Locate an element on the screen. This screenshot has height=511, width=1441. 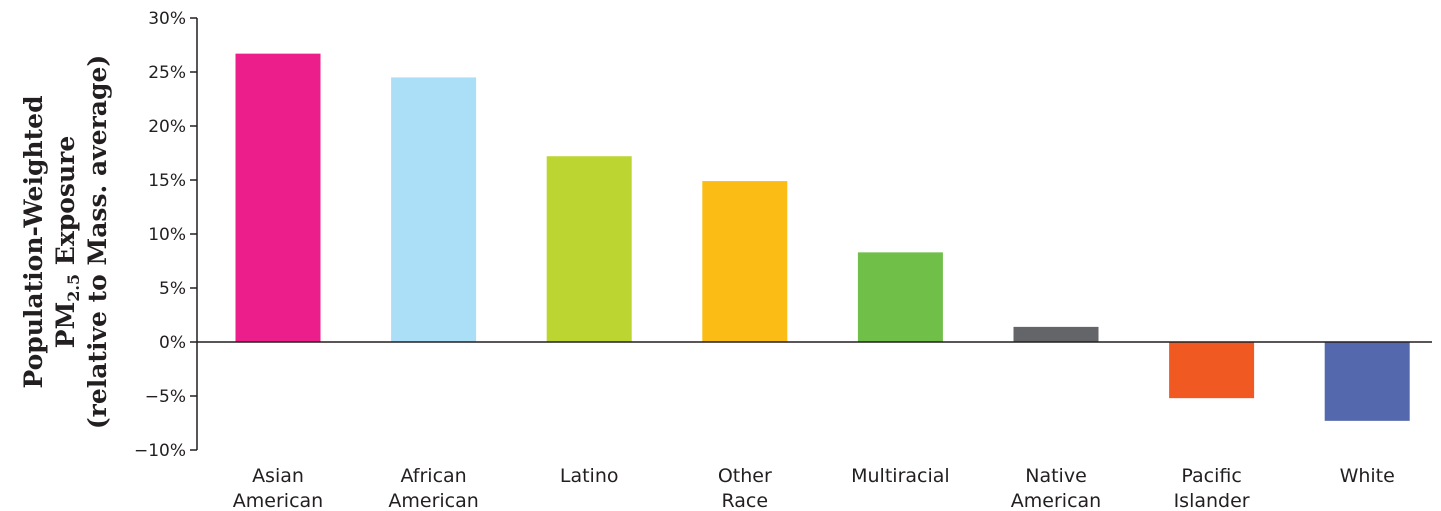
category-label-line: Native is located at coordinates (1056, 476).